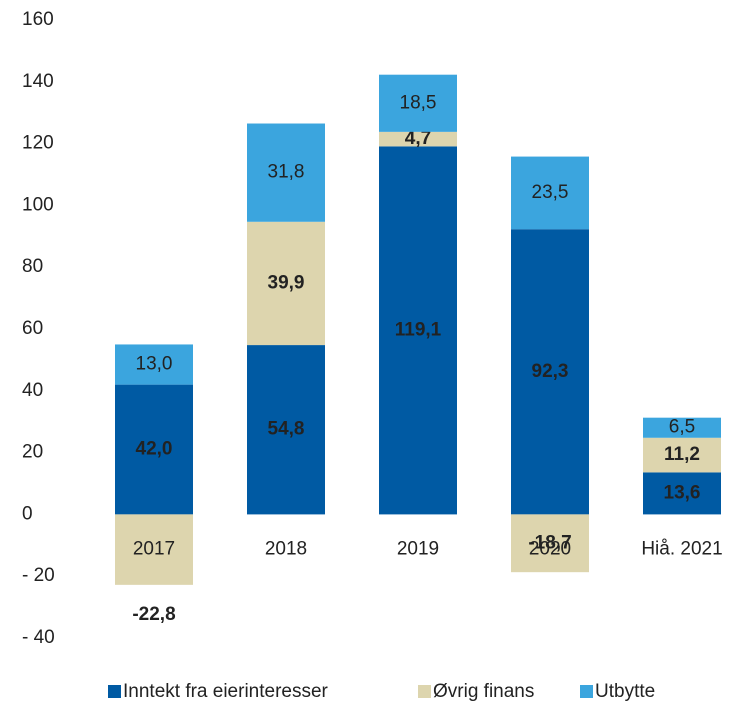 The image size is (742, 707). I want to click on legend-label: Utbytte, so click(625, 691).